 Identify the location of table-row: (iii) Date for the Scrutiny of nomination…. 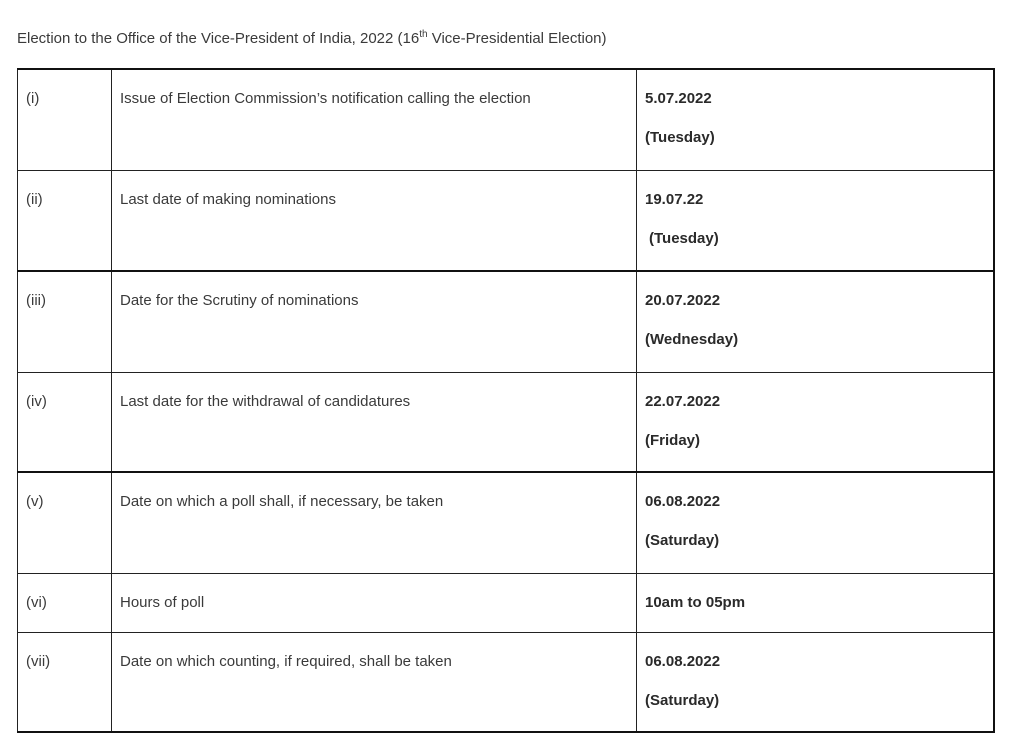
(506, 321).